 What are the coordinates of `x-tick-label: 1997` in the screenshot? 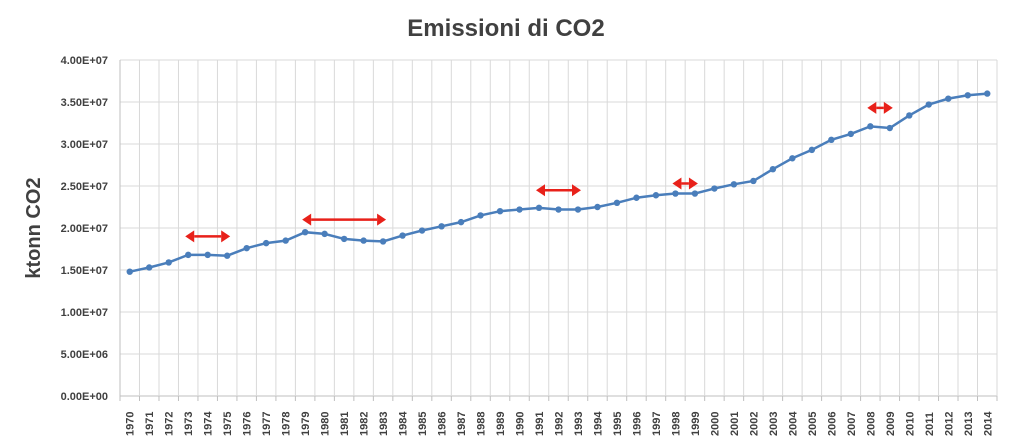 It's located at (657, 424).